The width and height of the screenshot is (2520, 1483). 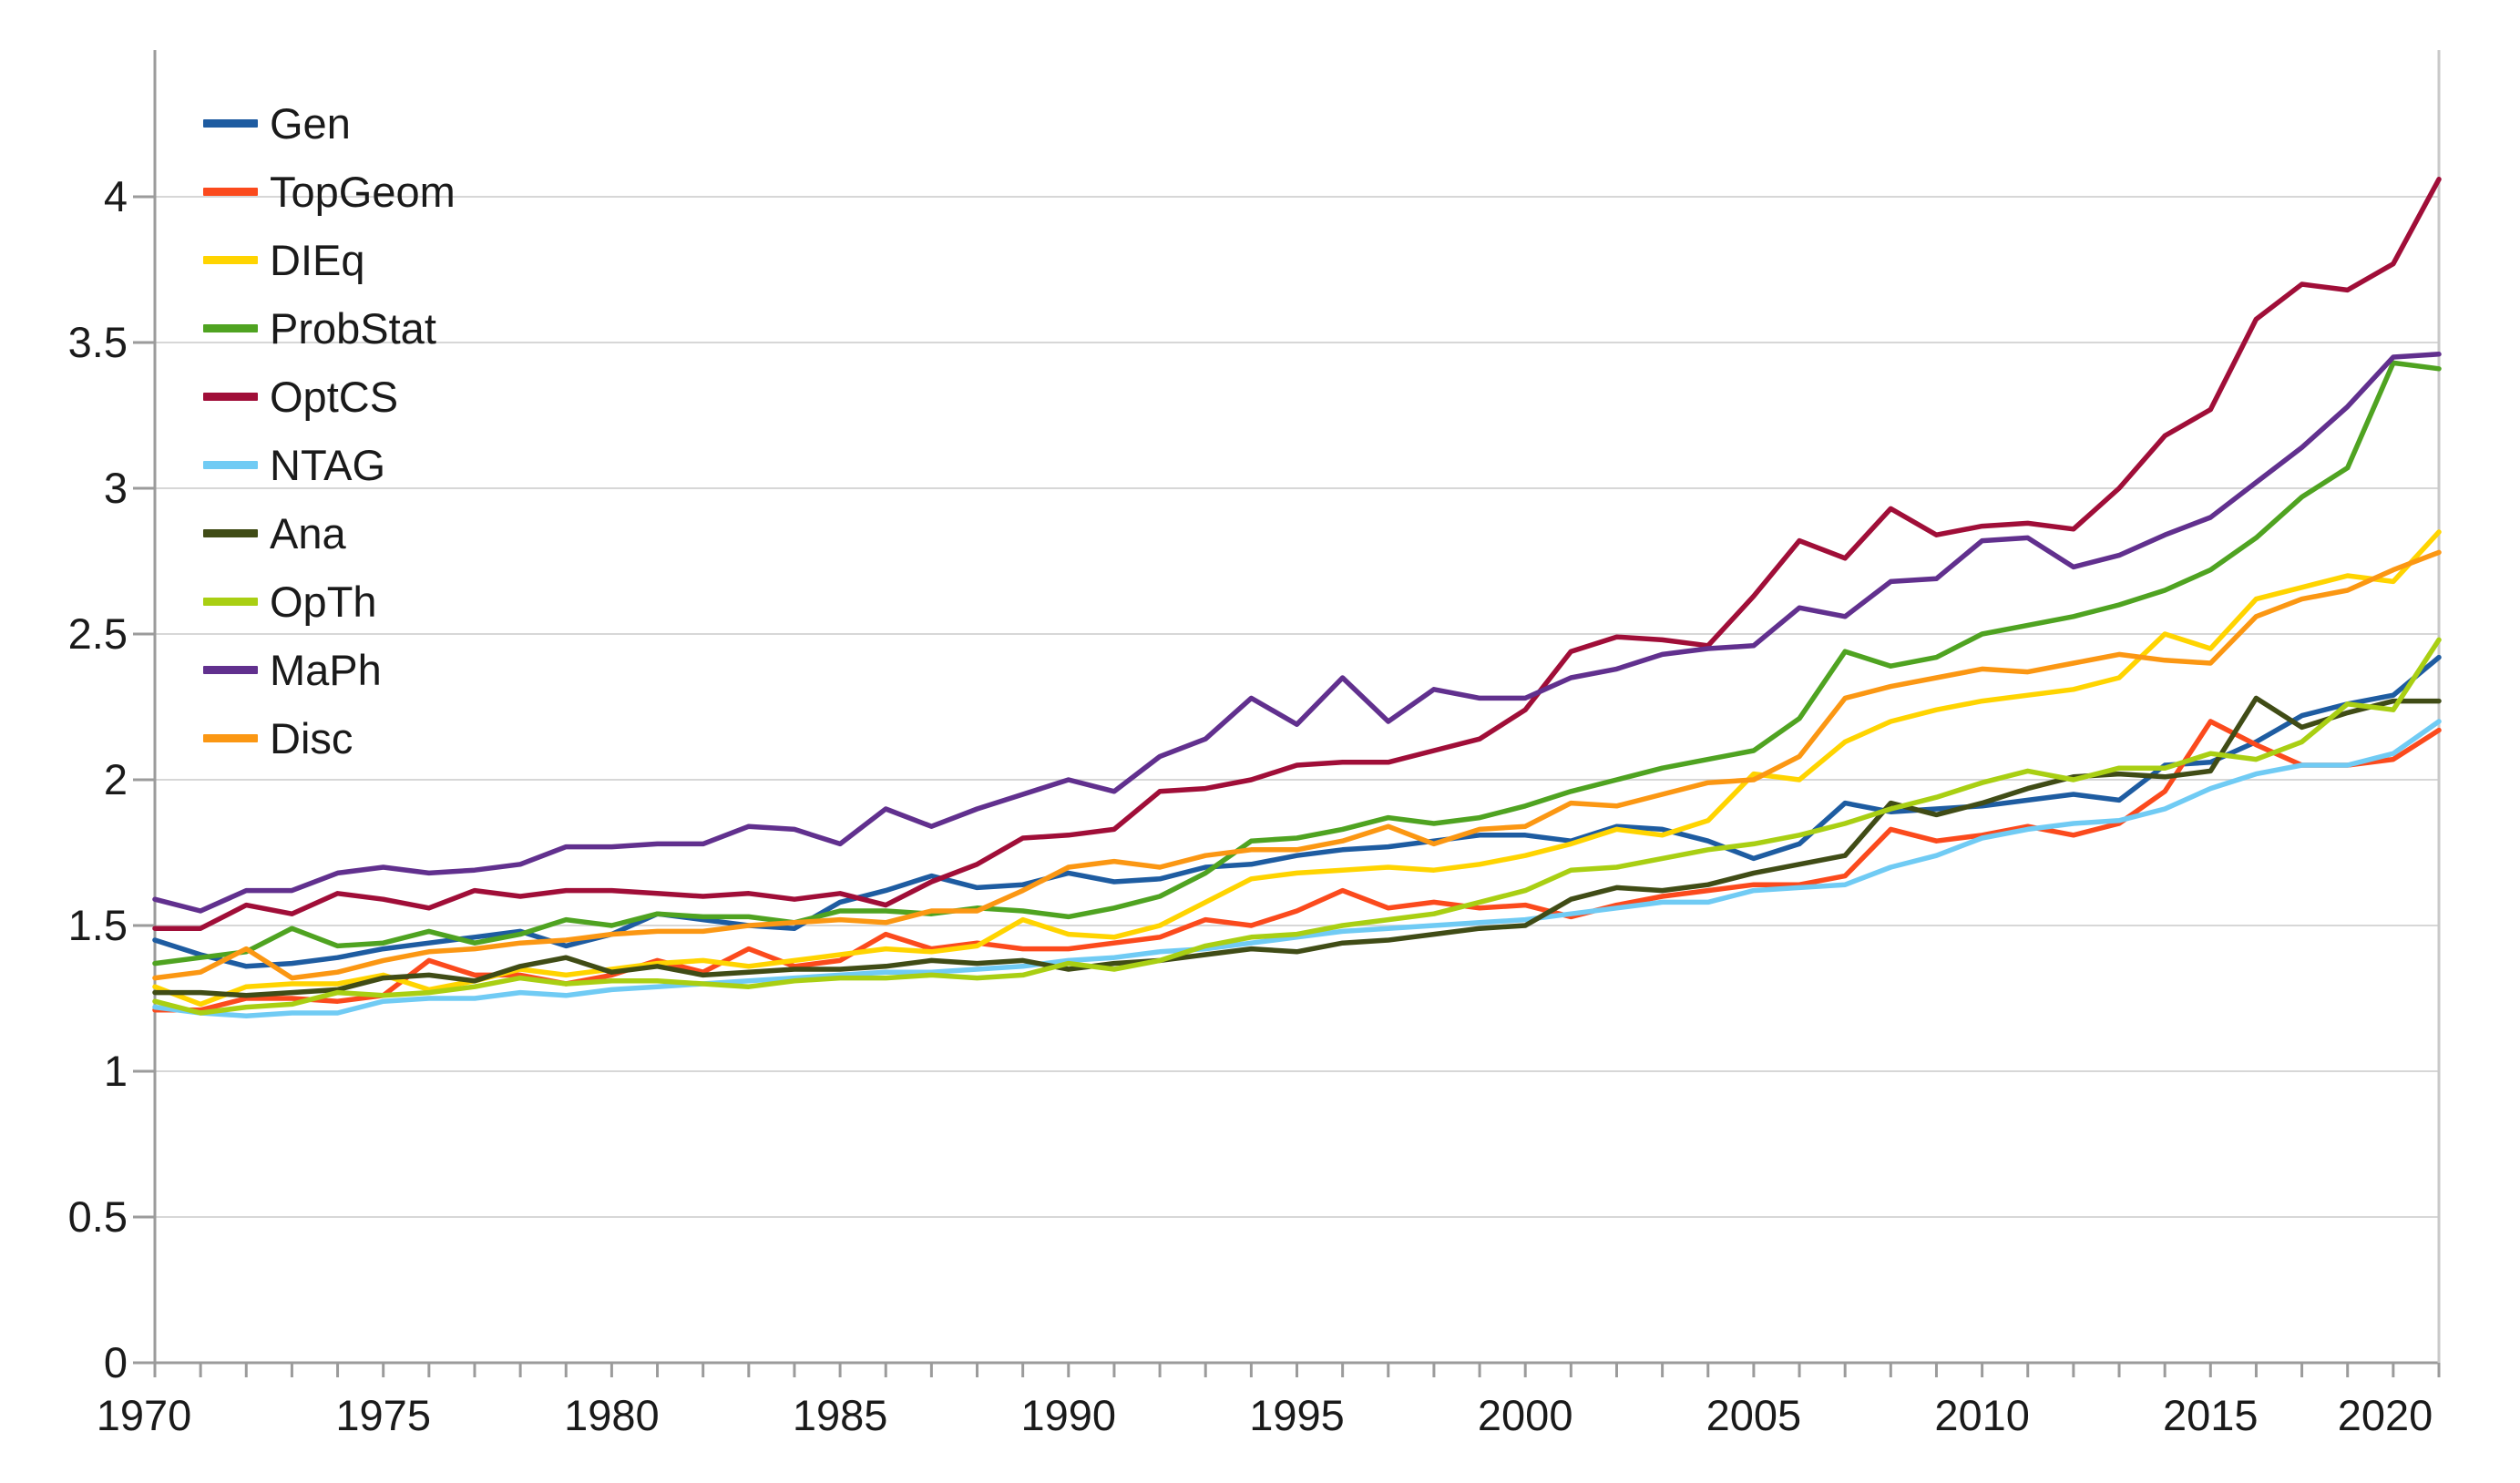 What do you see at coordinates (1525, 1415) in the screenshot?
I see `x-tick-label: 2000` at bounding box center [1525, 1415].